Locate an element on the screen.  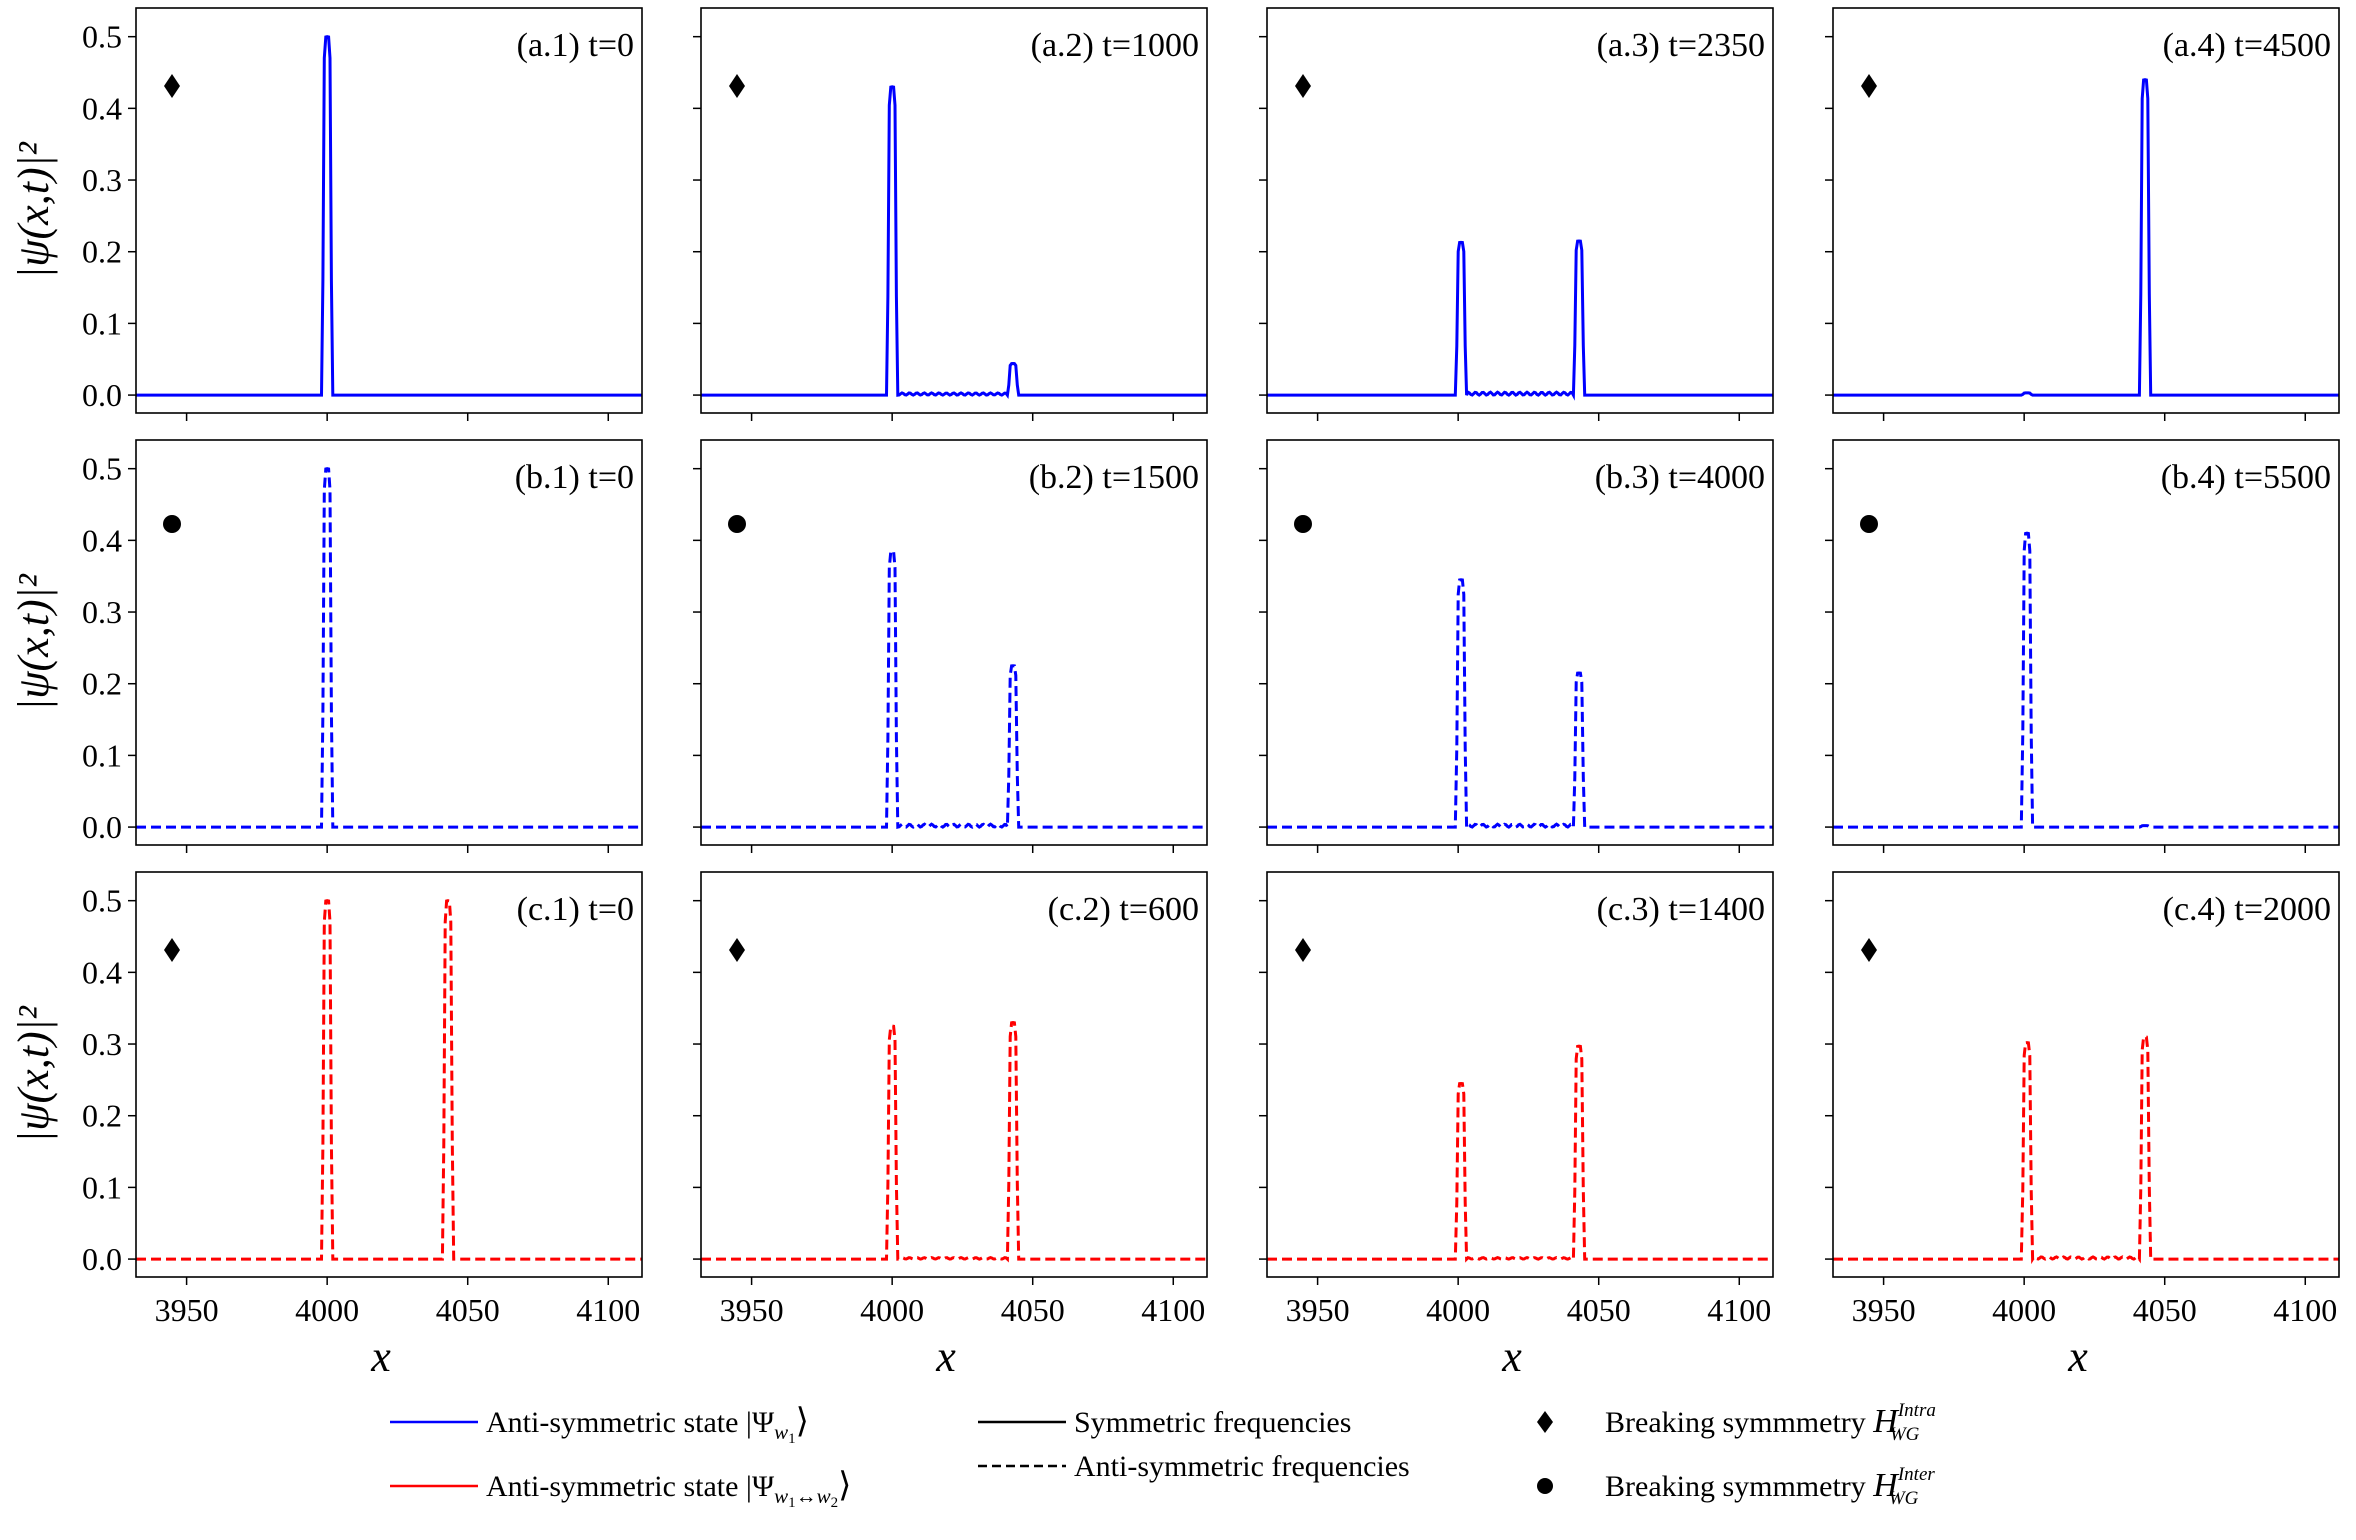
y-tick-label: 0.2 is located at coordinates (102, 684).